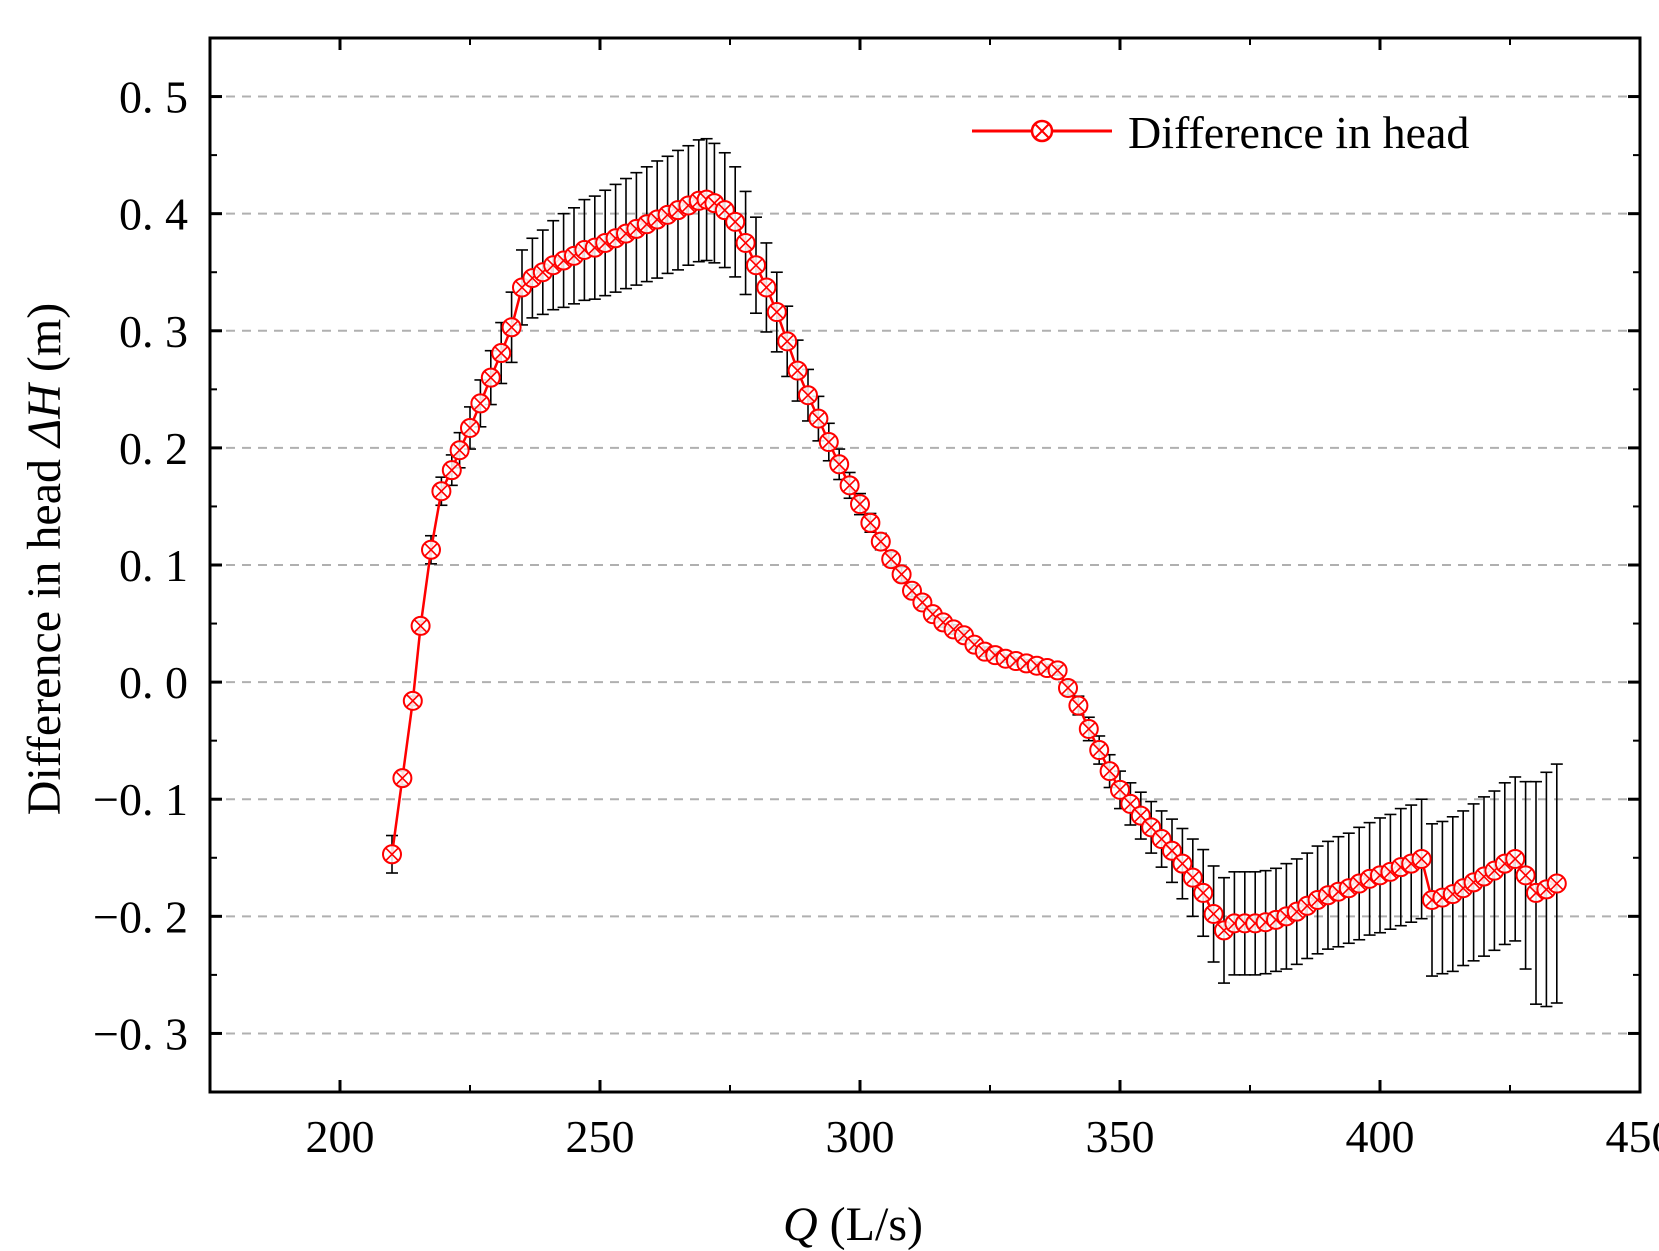 The width and height of the screenshot is (1659, 1251). I want to click on y-tick-labels: 0. 5 0. 4 0. 3 0. 2 0. 1 0. 0 −0. 1 −0. 2 −0. 3, so click(140, 566).